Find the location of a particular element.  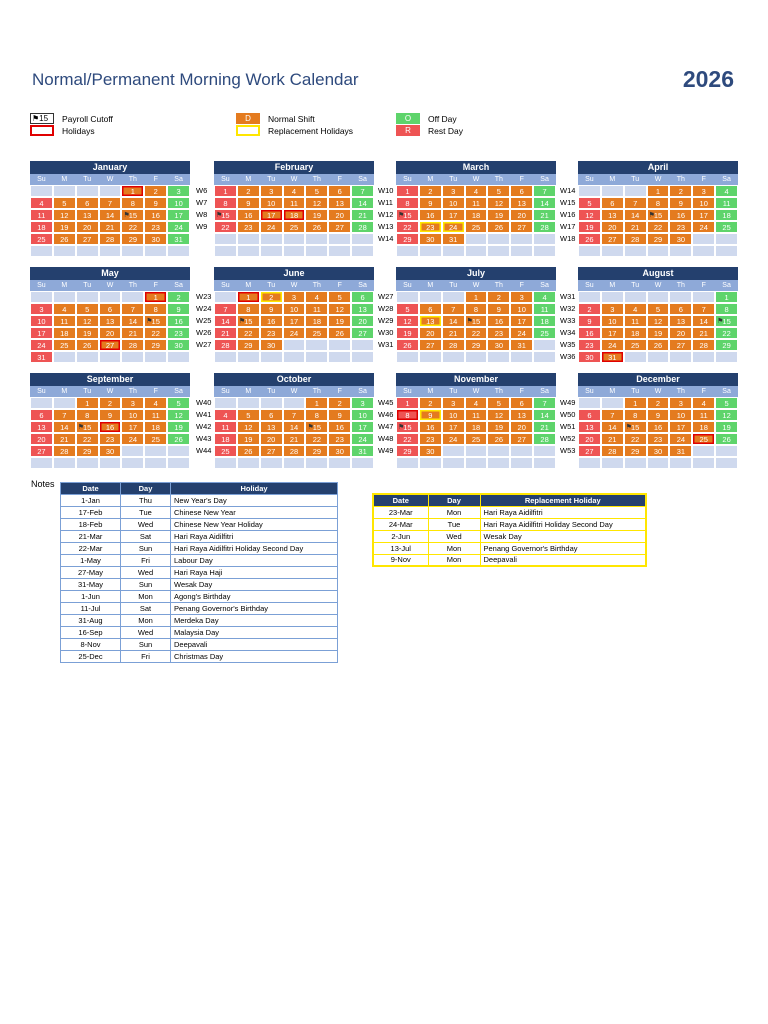

day-cell: 31 is located at coordinates (612, 357).